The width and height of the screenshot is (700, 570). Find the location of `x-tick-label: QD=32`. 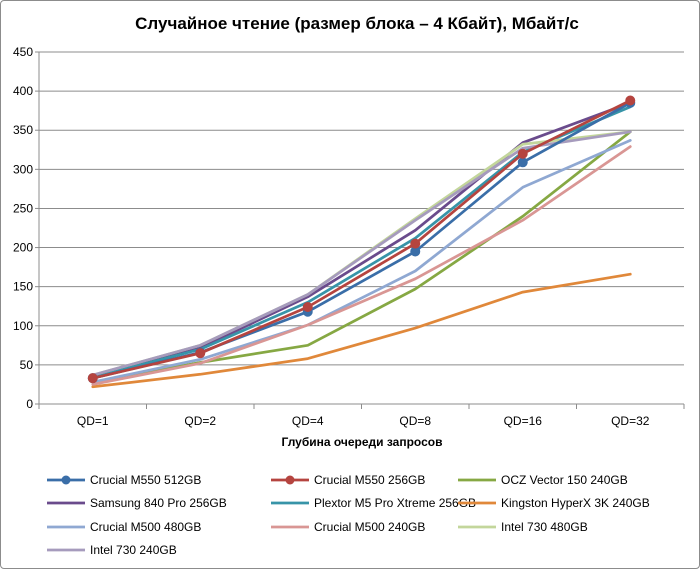

x-tick-label: QD=32 is located at coordinates (630, 421).